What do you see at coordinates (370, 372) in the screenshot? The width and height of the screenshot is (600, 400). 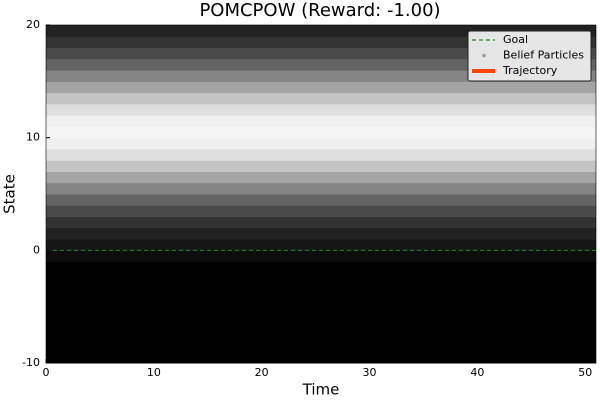 I see `x-tick-label: 30` at bounding box center [370, 372].